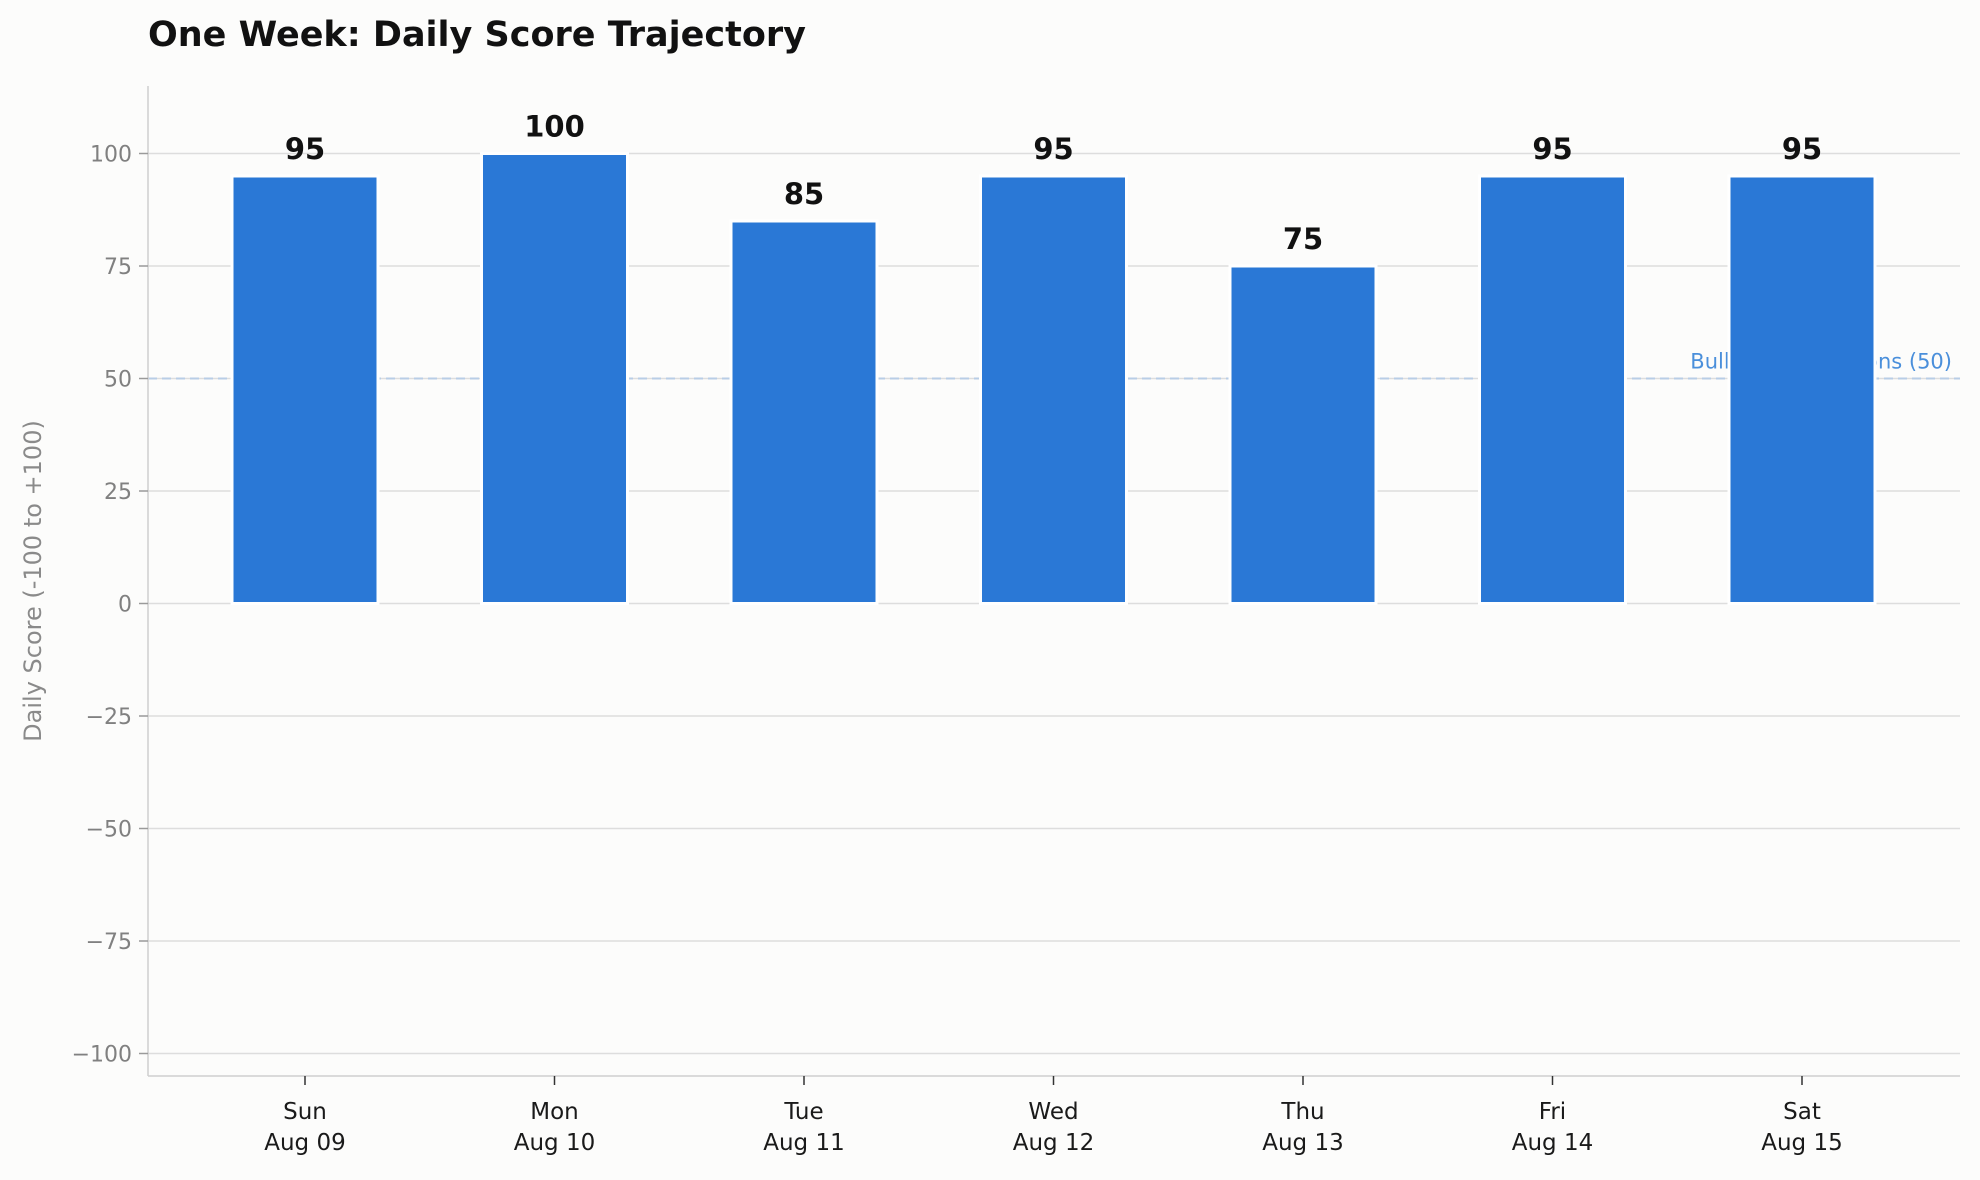 This screenshot has width=1980, height=1180. I want to click on y-tick-label: 75, so click(118, 267).